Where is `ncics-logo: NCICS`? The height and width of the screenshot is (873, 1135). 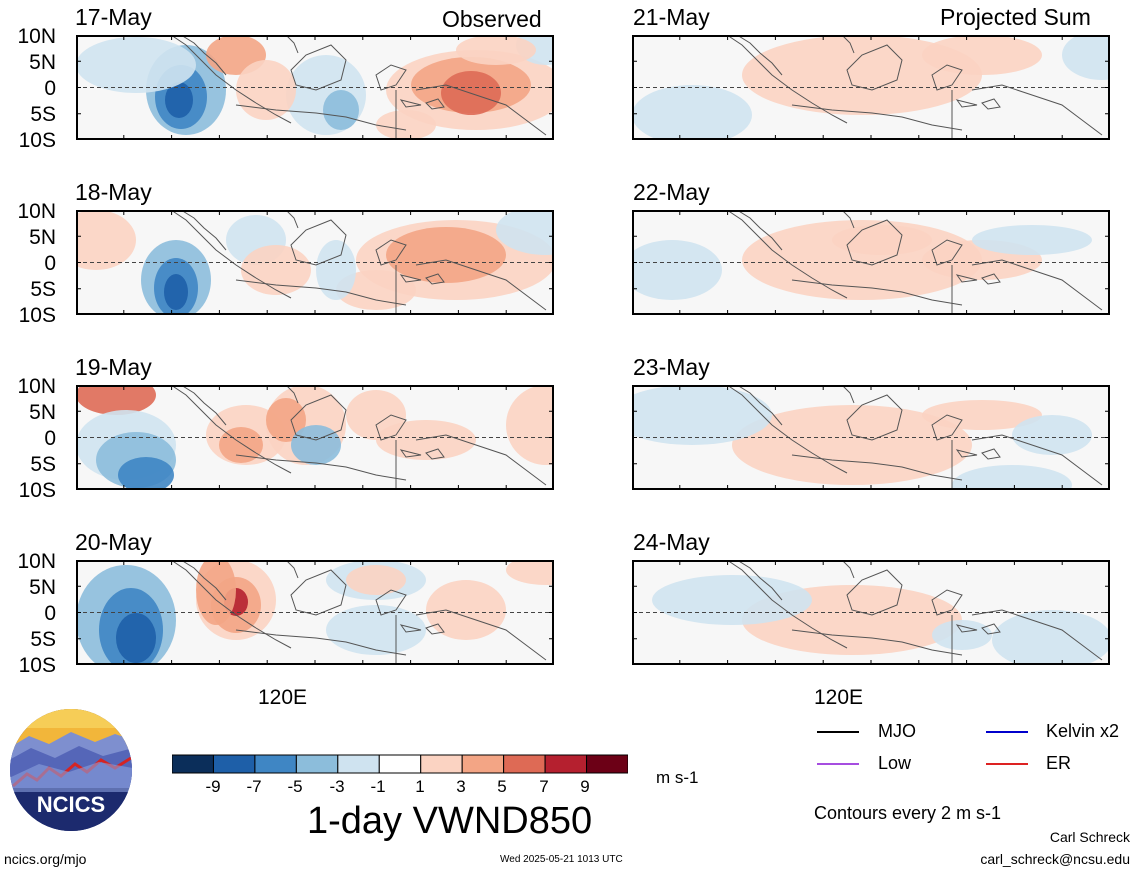 ncics-logo: NCICS is located at coordinates (71, 770).